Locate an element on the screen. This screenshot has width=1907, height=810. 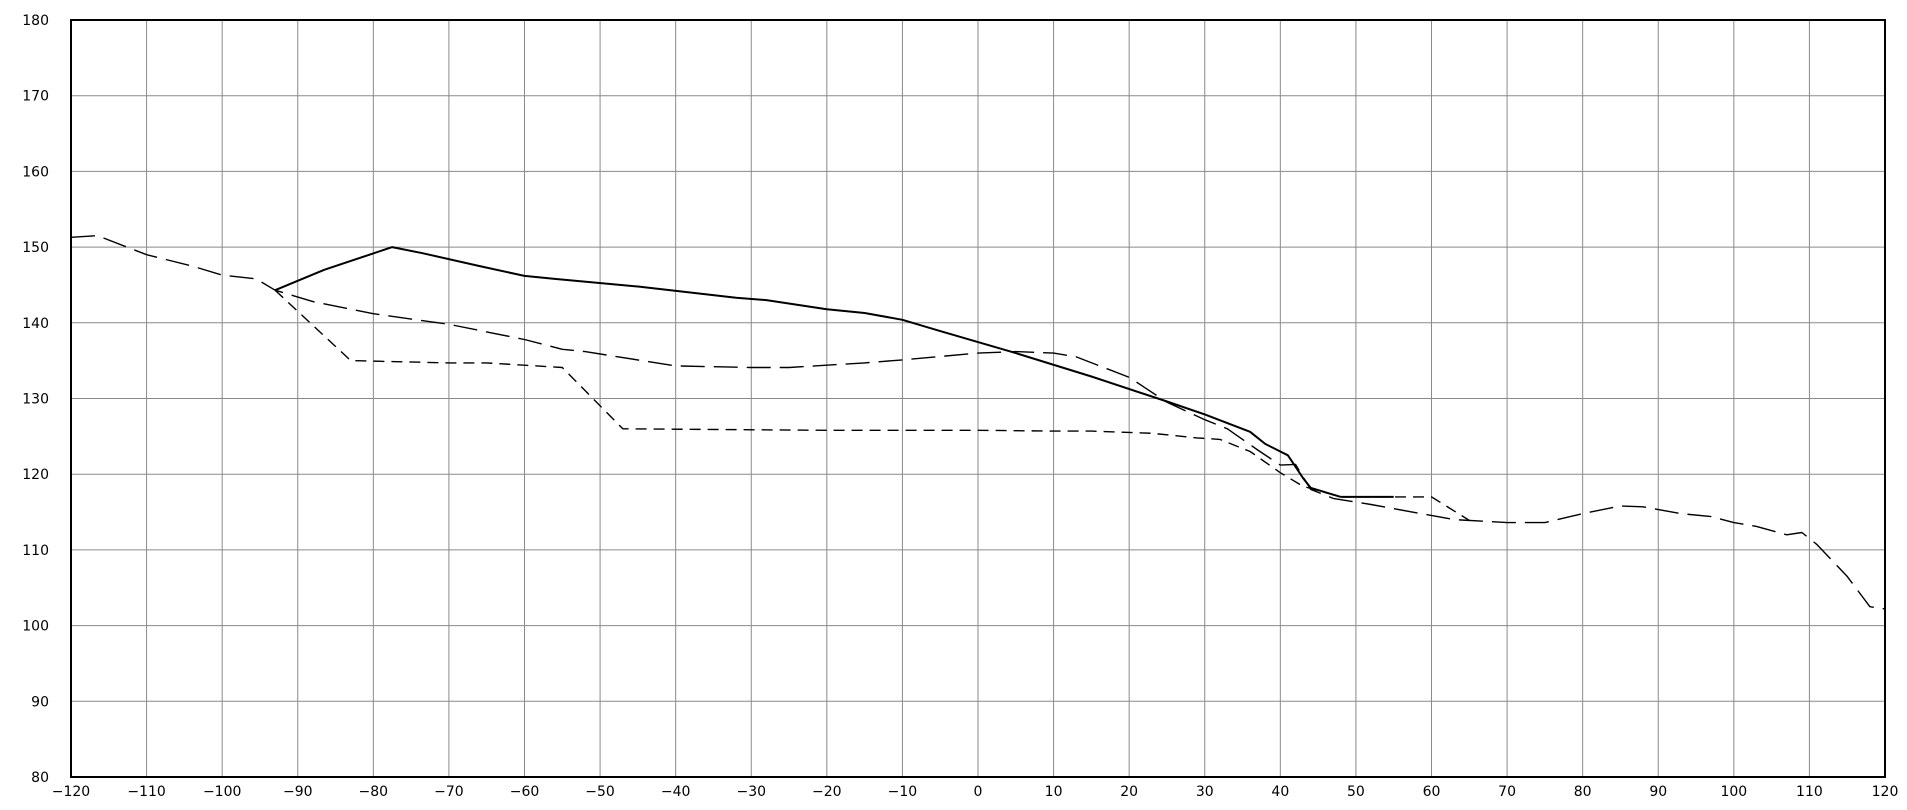
x-tick-label: 40 is located at coordinates (1280, 792).